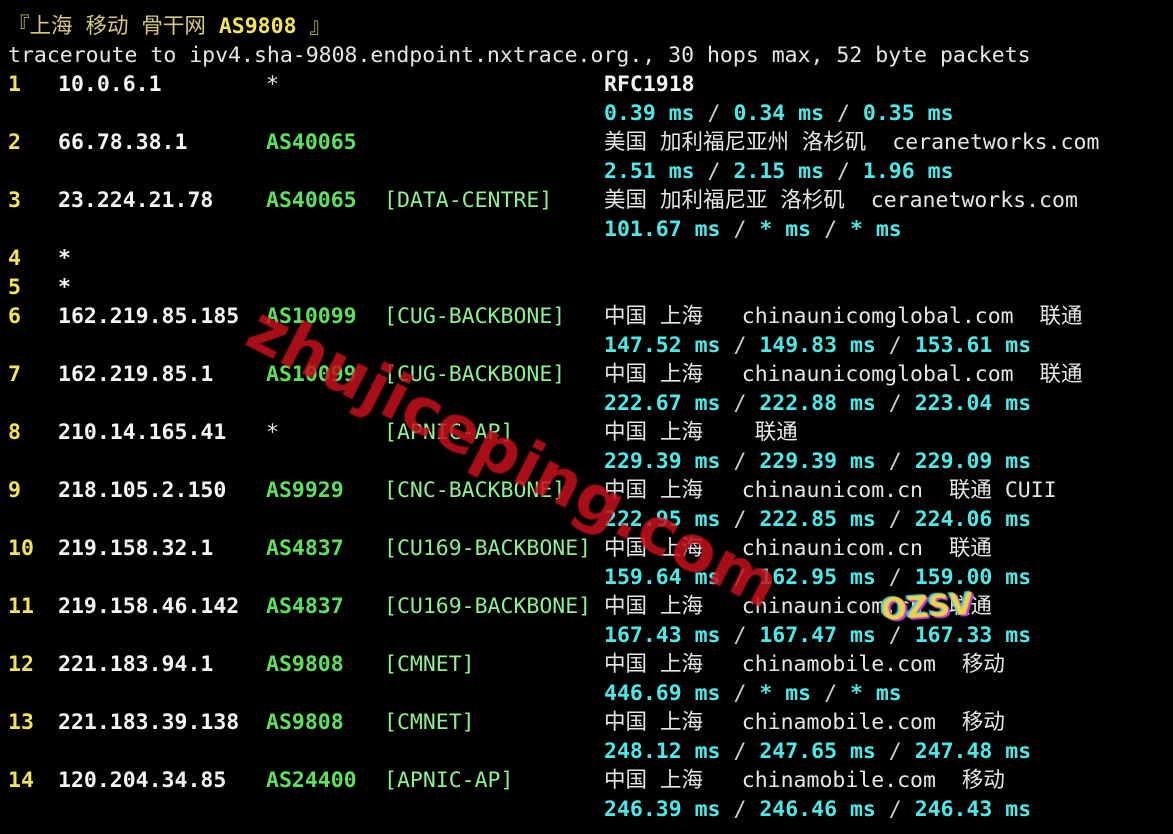 Image resolution: width=1173 pixels, height=834 pixels. Describe the element at coordinates (817, 461) in the screenshot. I see `hop-rtt: 229.39 ms / 229.39 ms / 229.09 ms` at that location.